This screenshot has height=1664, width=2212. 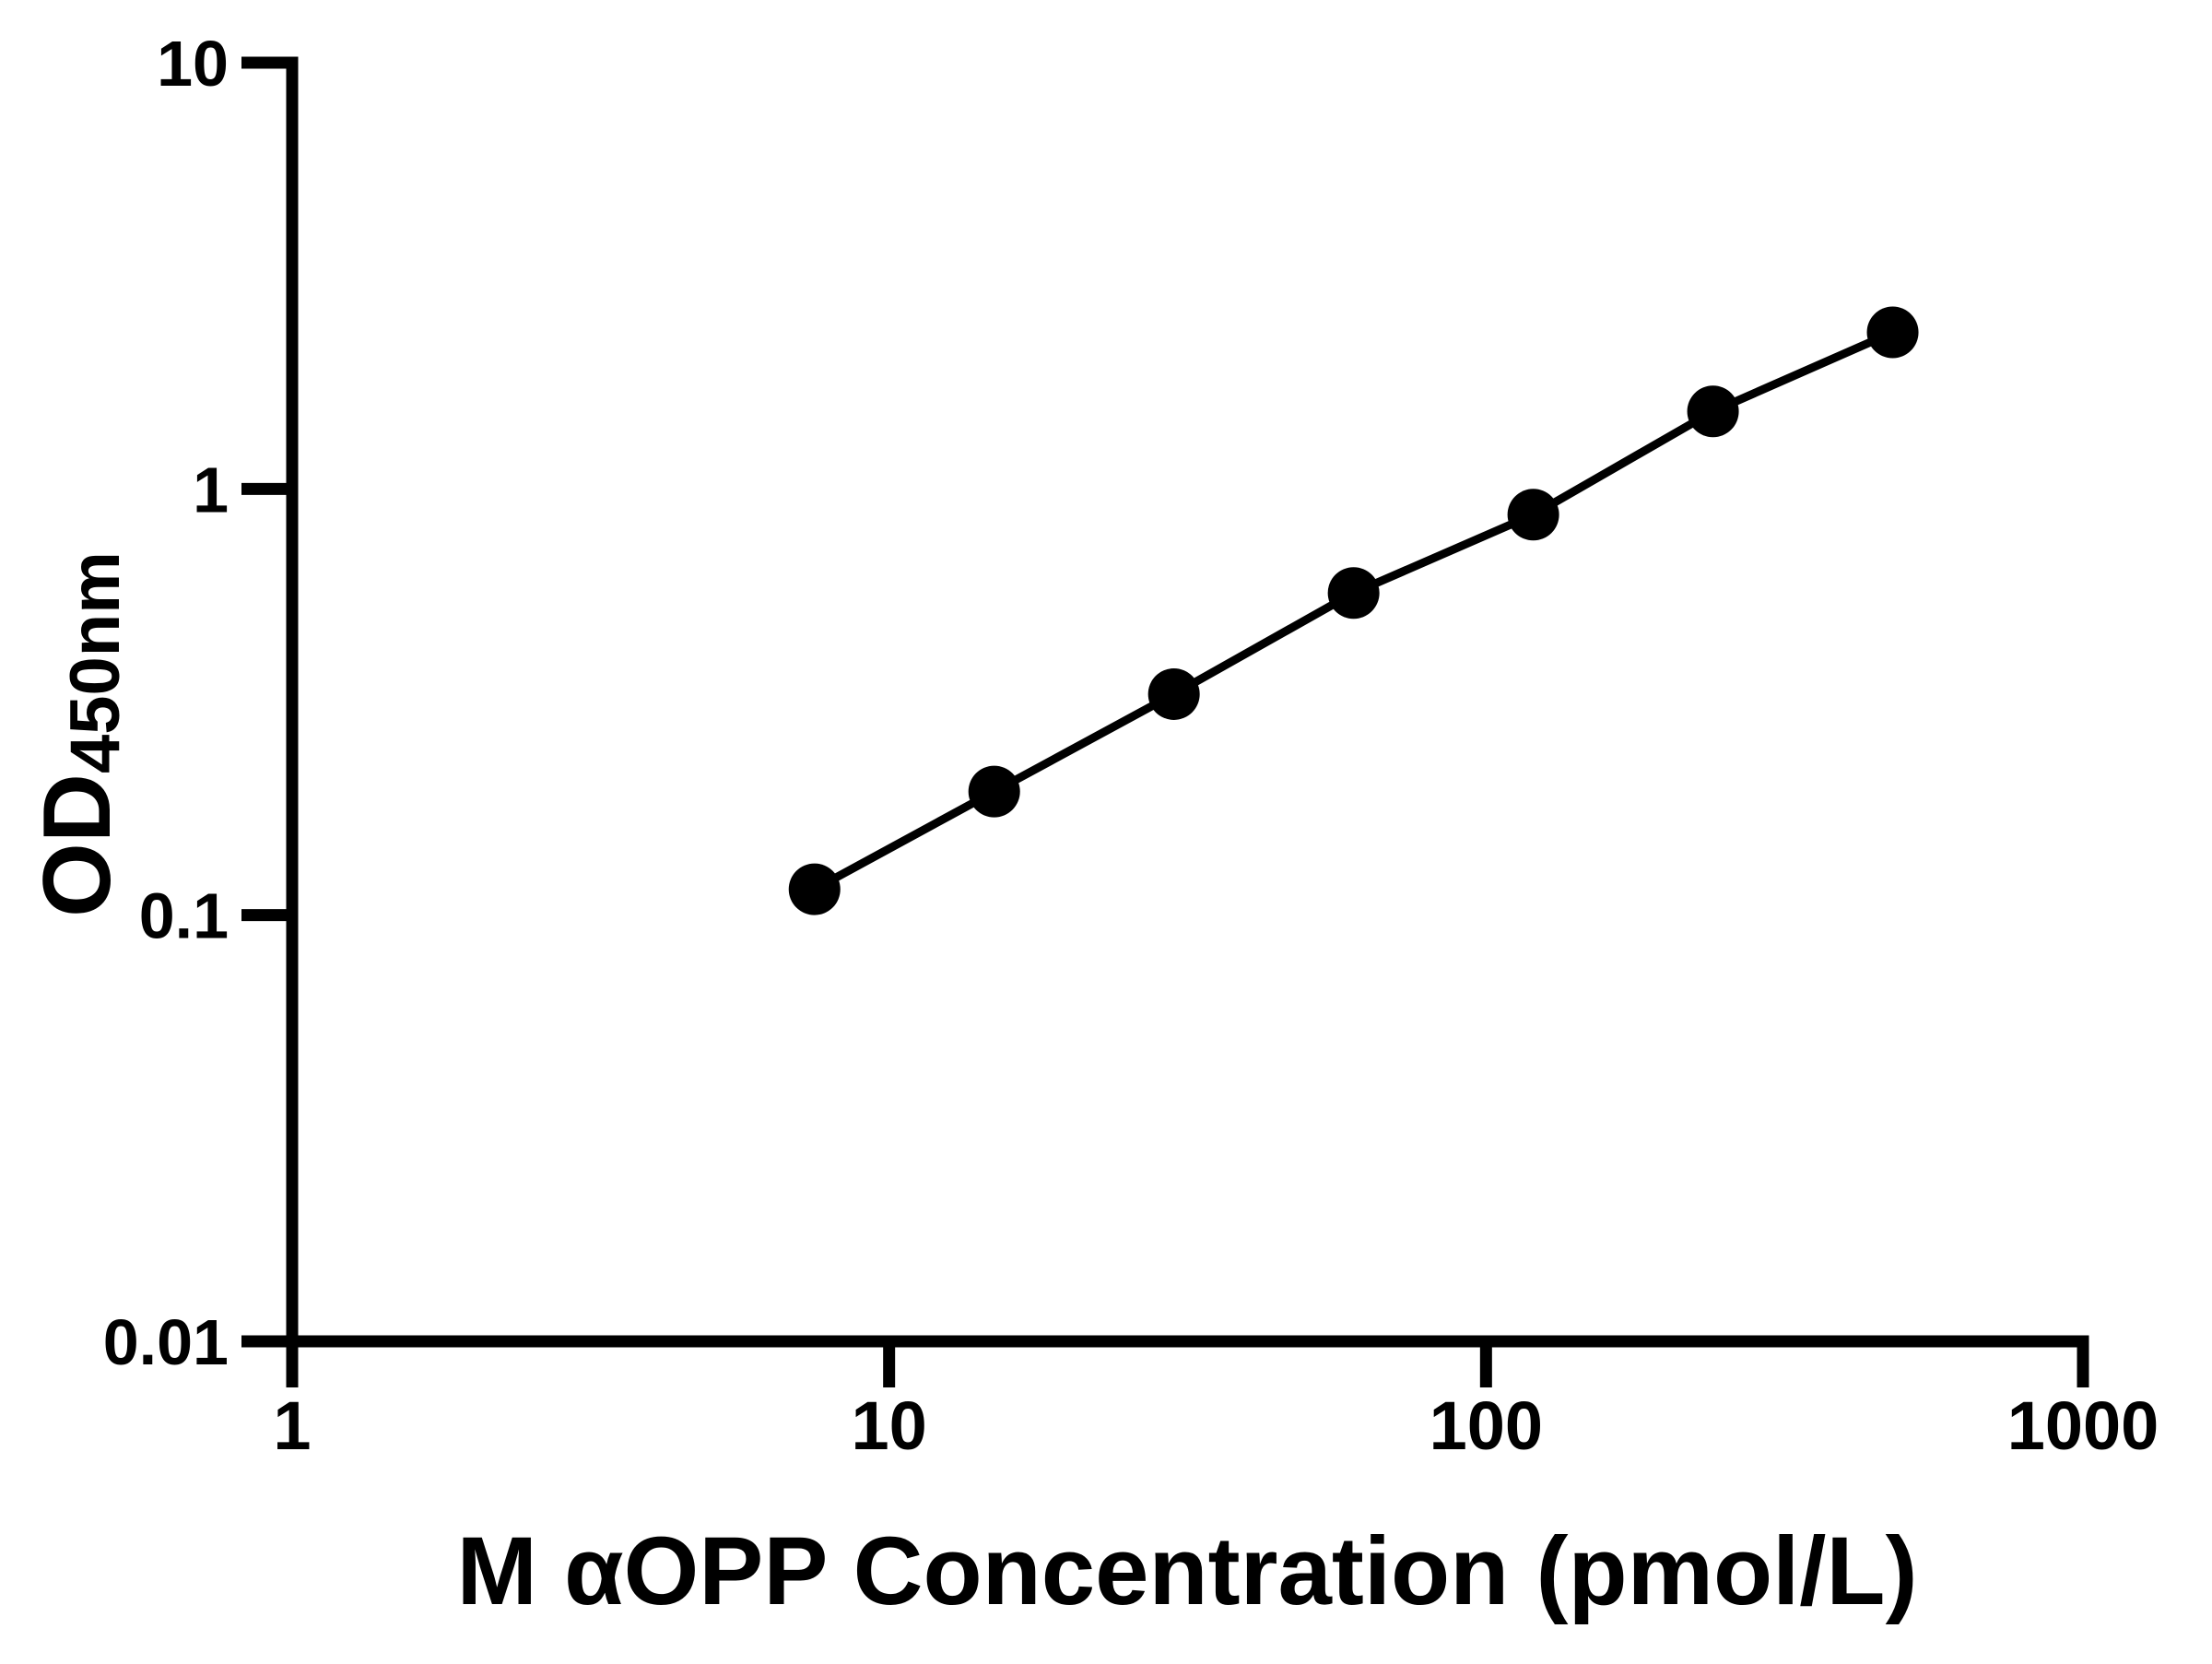 What do you see at coordinates (292, 1425) in the screenshot?
I see `x-tick-label: 1` at bounding box center [292, 1425].